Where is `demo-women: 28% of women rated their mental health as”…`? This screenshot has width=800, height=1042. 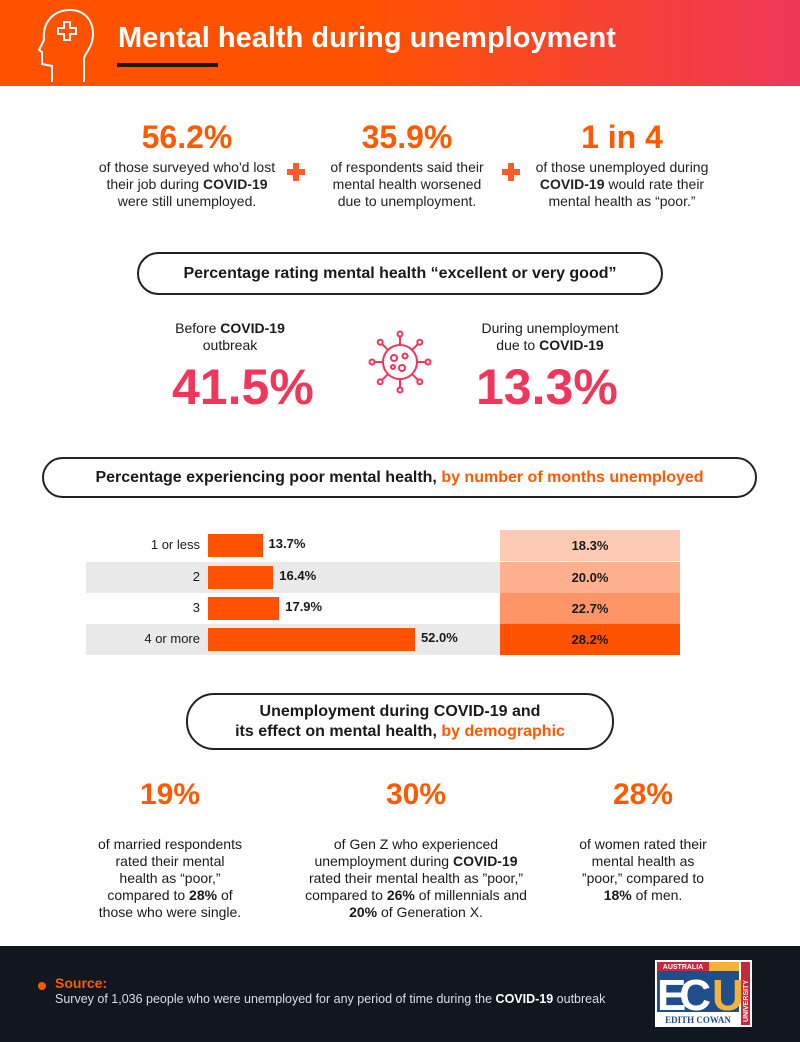
demo-women: 28% of women rated their mental health as”… is located at coordinates (643, 840).